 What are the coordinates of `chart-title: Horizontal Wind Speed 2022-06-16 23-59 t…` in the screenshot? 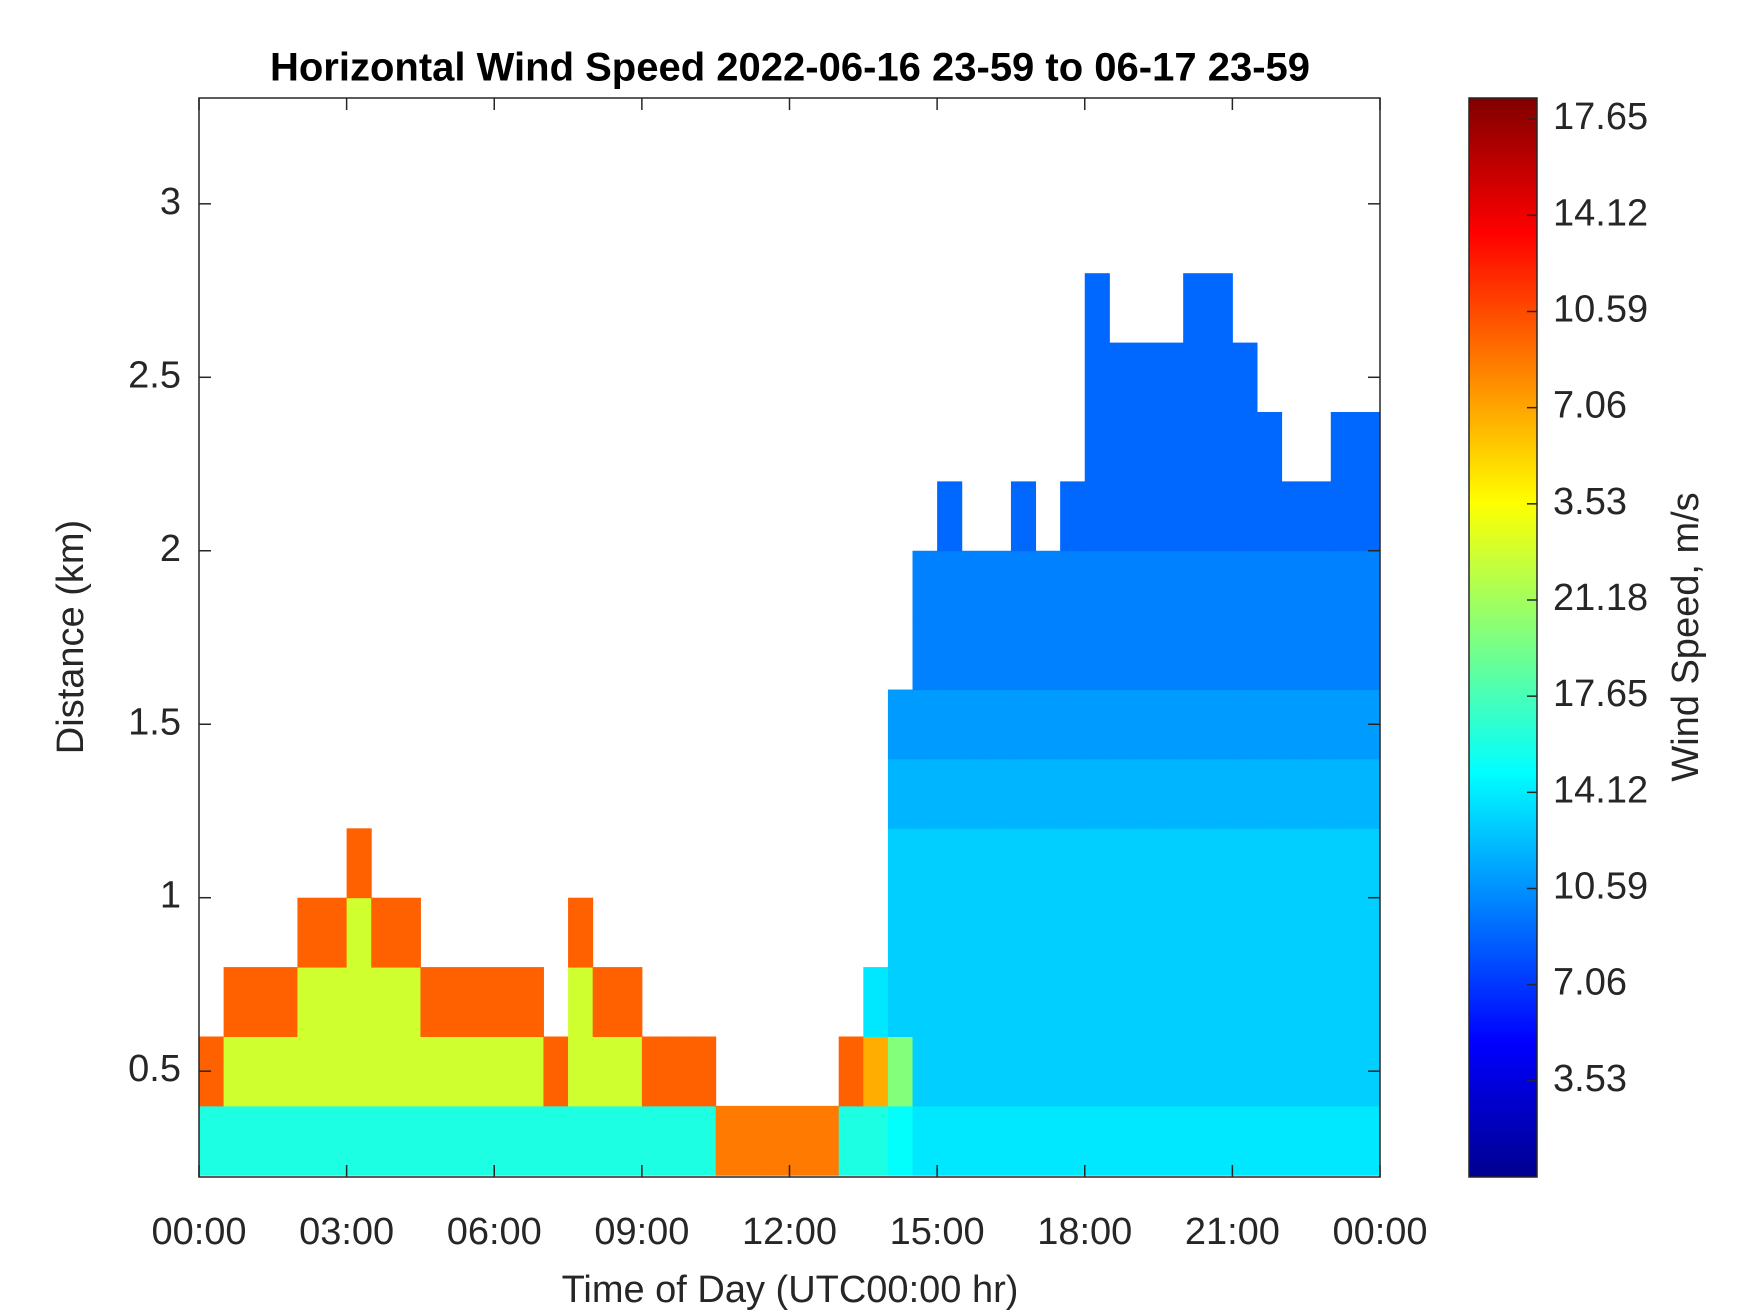 It's located at (790, 68).